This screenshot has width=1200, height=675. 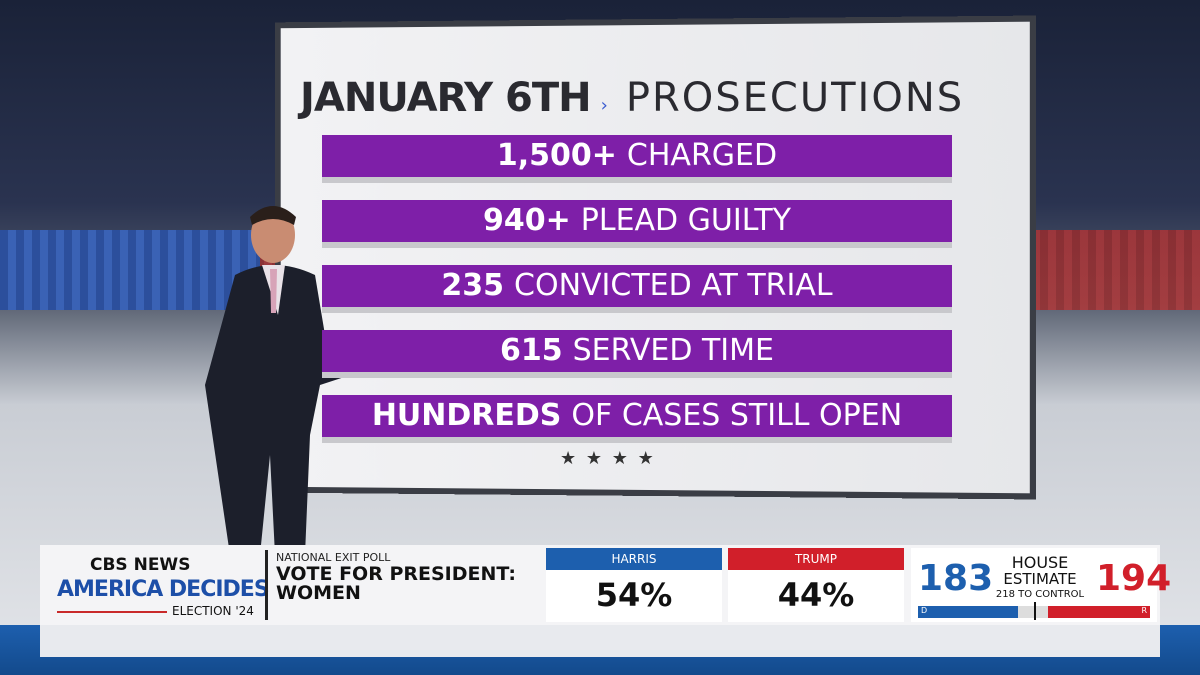 I want to click on item-text: PLEAD GUILTY, so click(x=685, y=220).